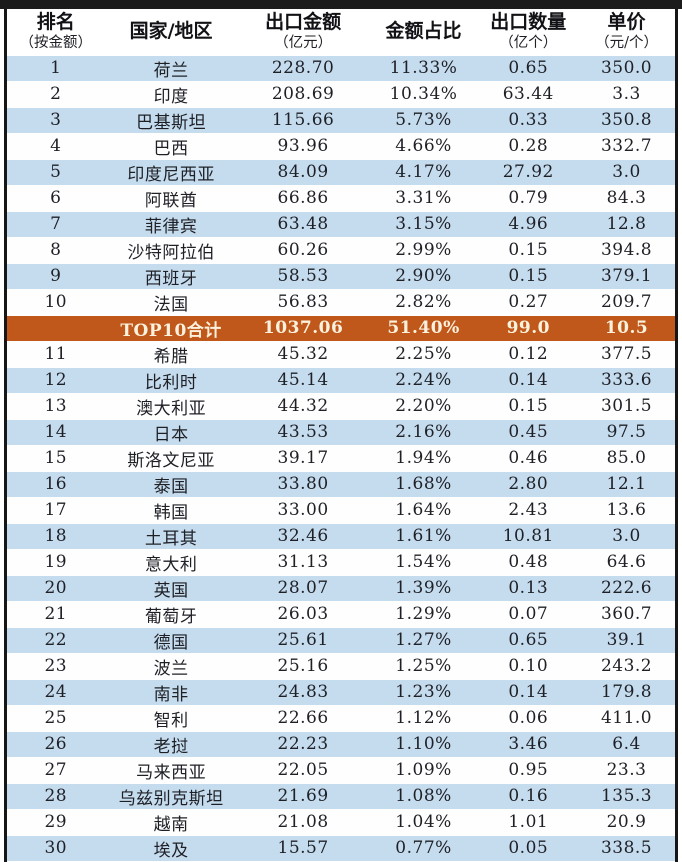 This screenshot has width=682, height=862. What do you see at coordinates (303, 796) in the screenshot?
I see `cell-amount: 21.69` at bounding box center [303, 796].